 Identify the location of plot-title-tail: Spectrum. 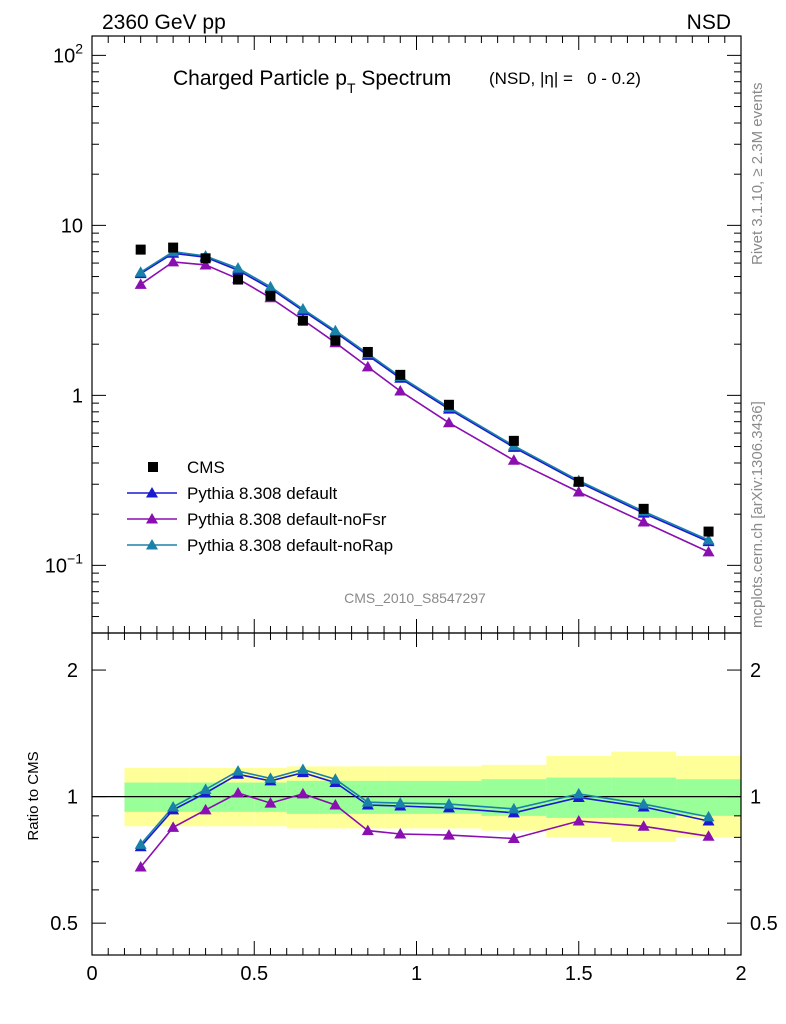
(404, 78).